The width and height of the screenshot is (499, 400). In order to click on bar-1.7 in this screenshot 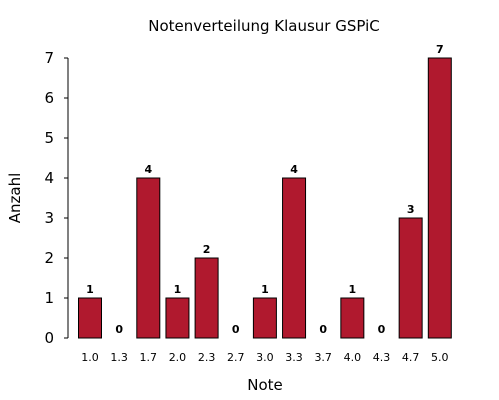, I will do `click(148, 258)`.